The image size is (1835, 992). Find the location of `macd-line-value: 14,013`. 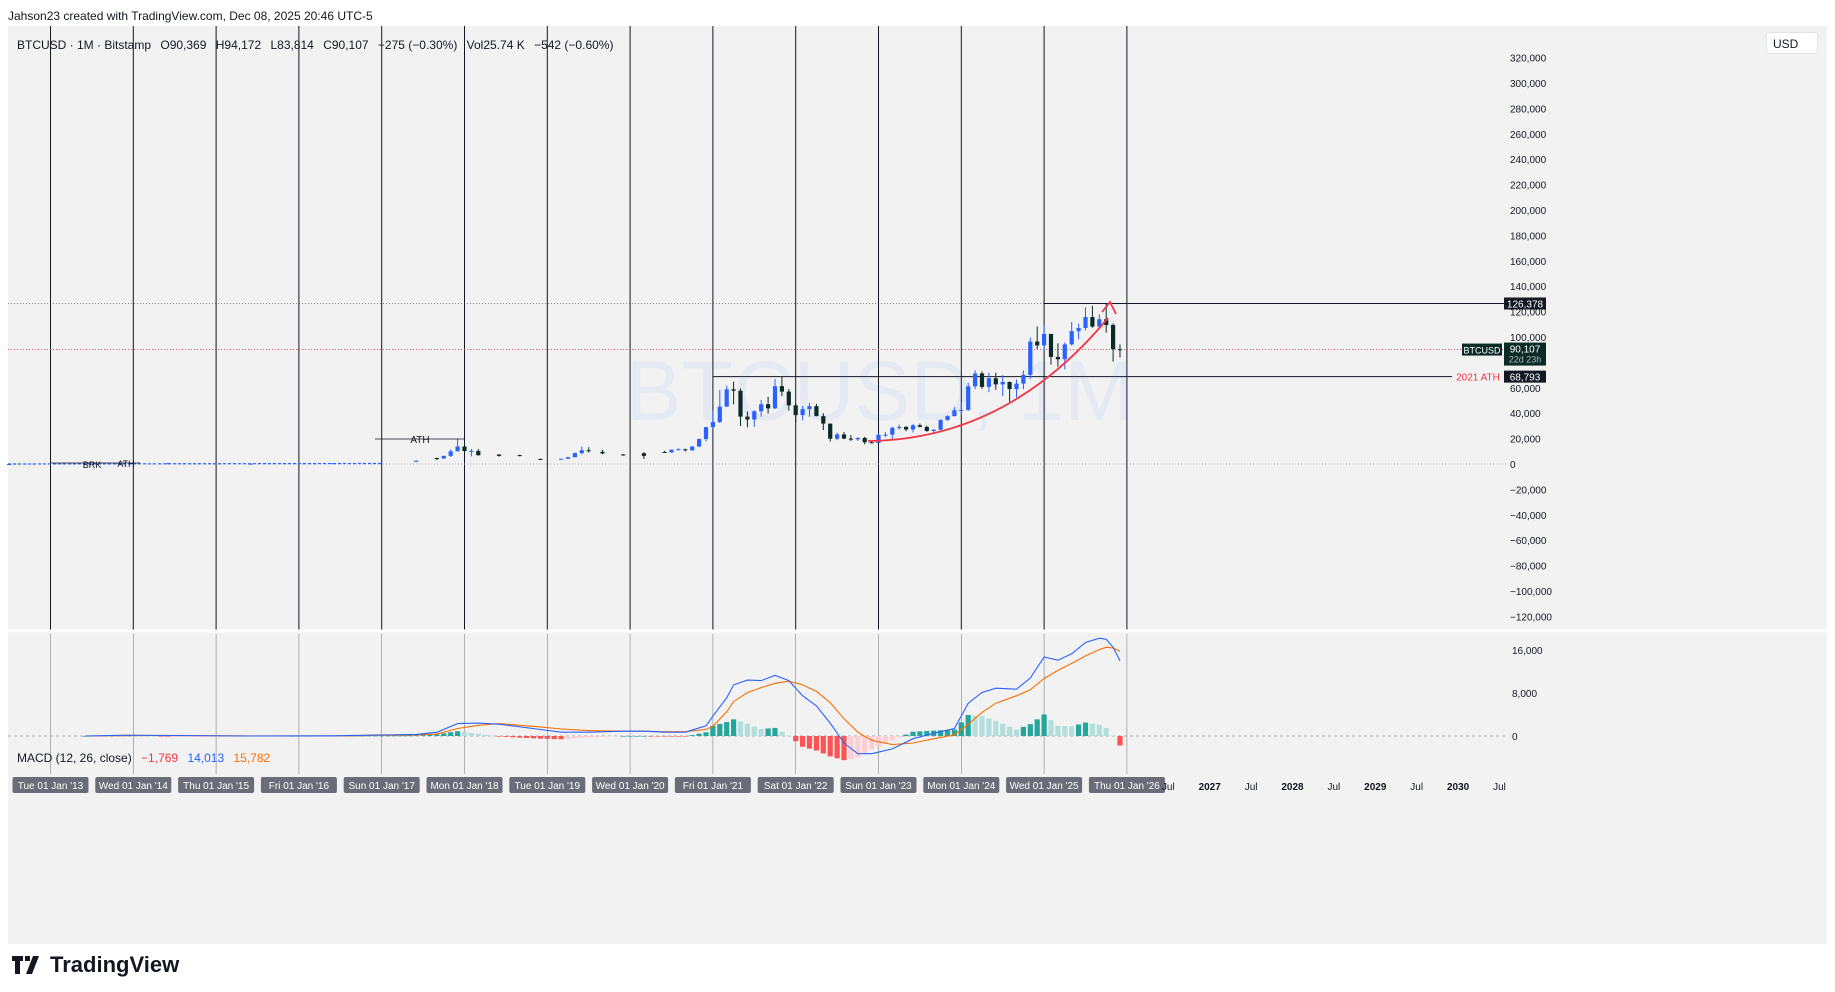

macd-line-value: 14,013 is located at coordinates (206, 758).